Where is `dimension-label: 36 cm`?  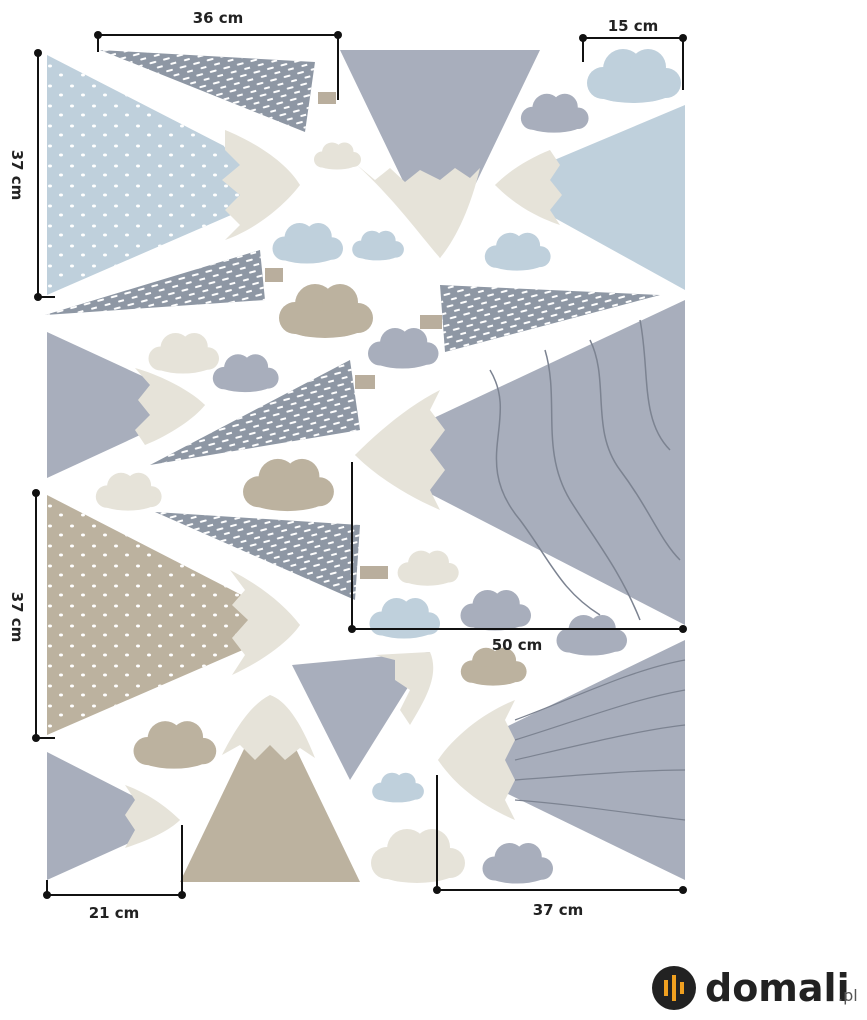
dimension-label: 36 cm is located at coordinates (218, 18).